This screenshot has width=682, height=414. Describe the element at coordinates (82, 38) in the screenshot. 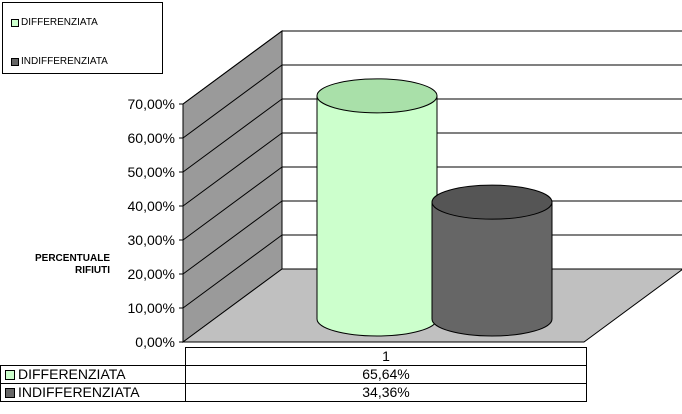

I see `chart-legend: DIFFERENZIATA INDIFFERENZIATA` at that location.